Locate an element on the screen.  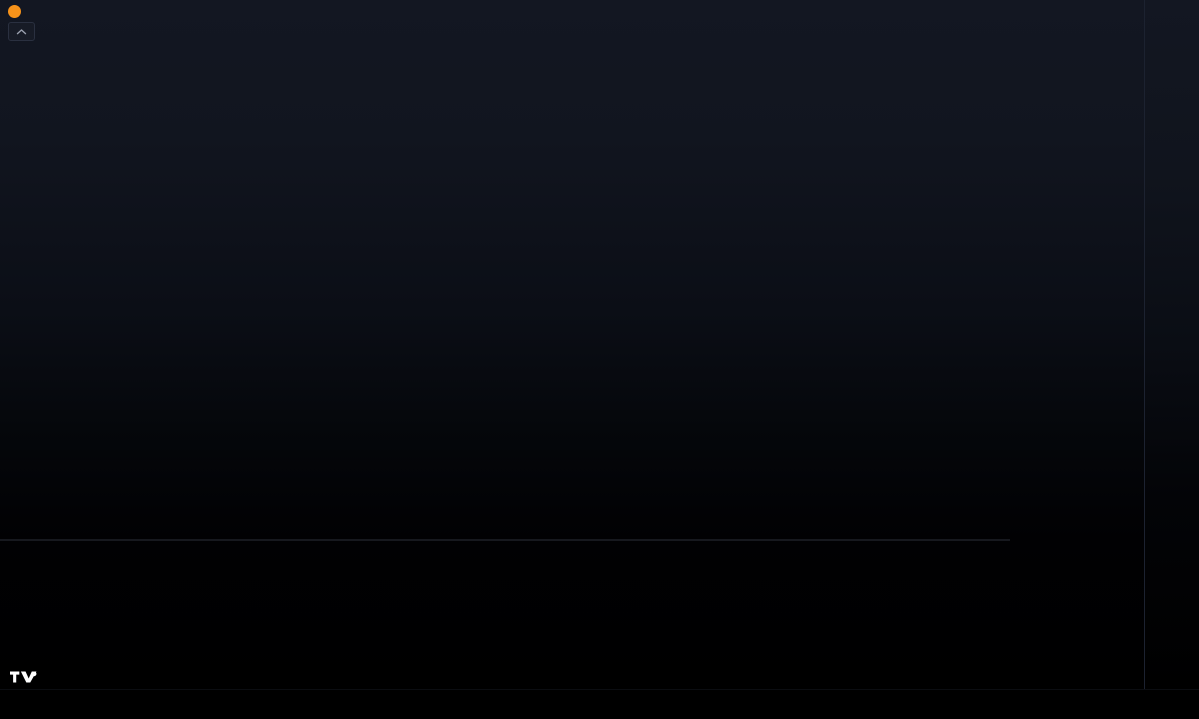
time-axis is located at coordinates (599, 704).